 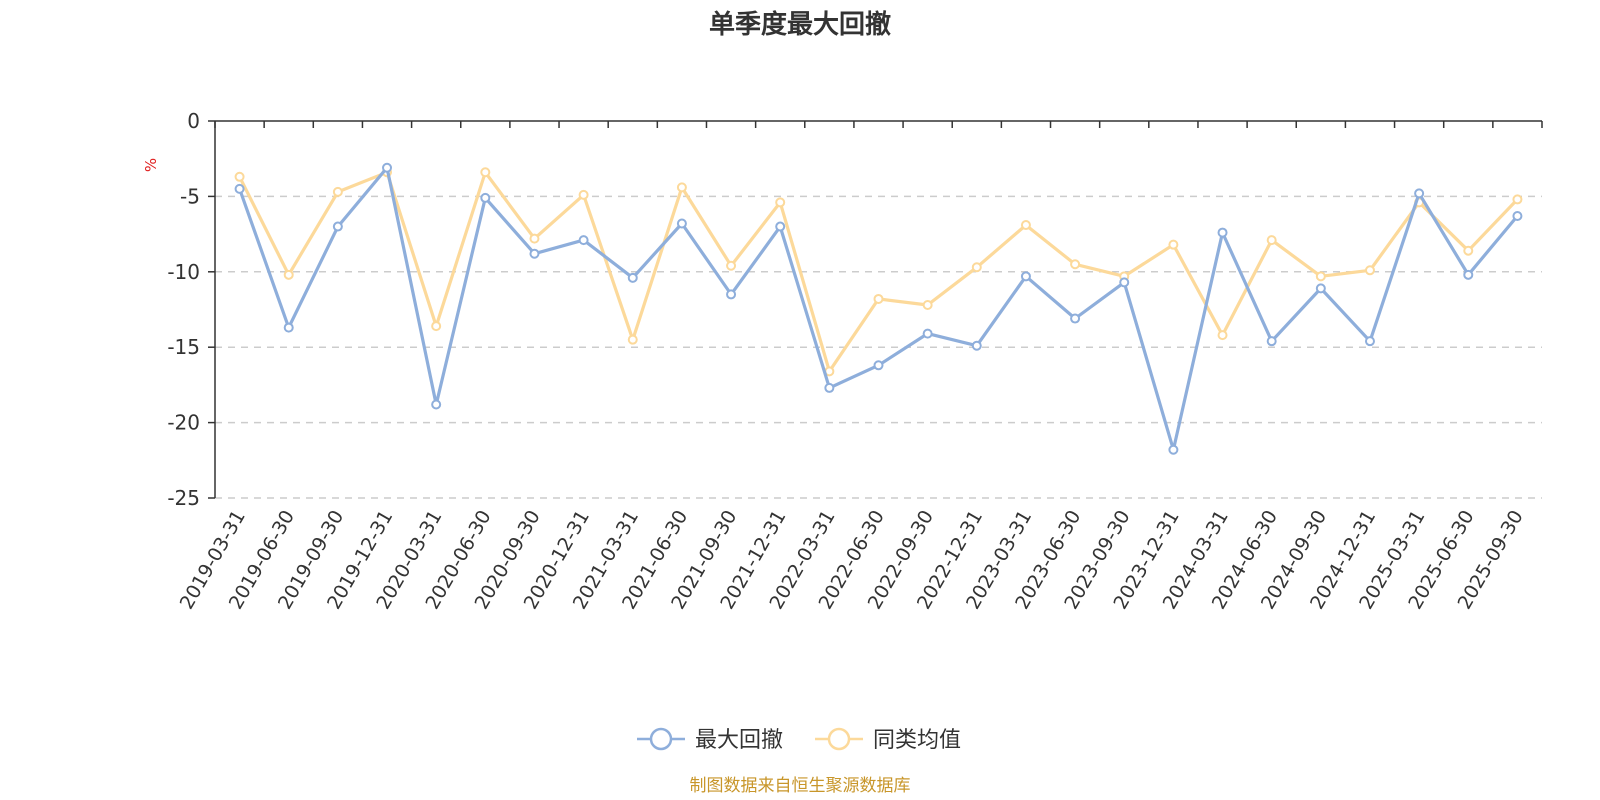 I want to click on legend-label: 最大回撤, so click(x=739, y=740).